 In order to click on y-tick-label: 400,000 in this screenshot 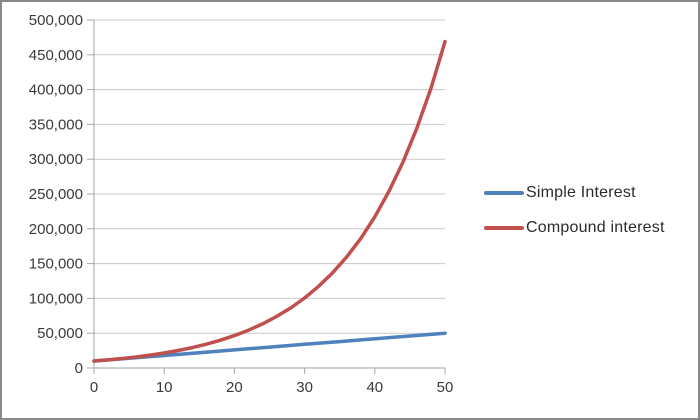, I will do `click(56, 90)`.